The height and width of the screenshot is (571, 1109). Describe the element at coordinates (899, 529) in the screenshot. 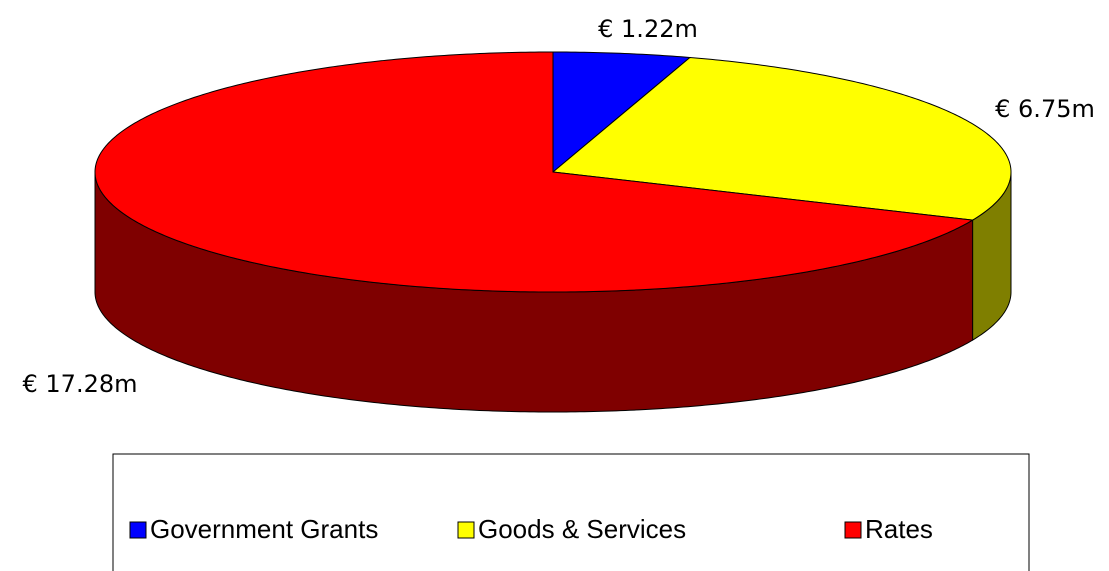

I see `legend-label: Rates` at that location.